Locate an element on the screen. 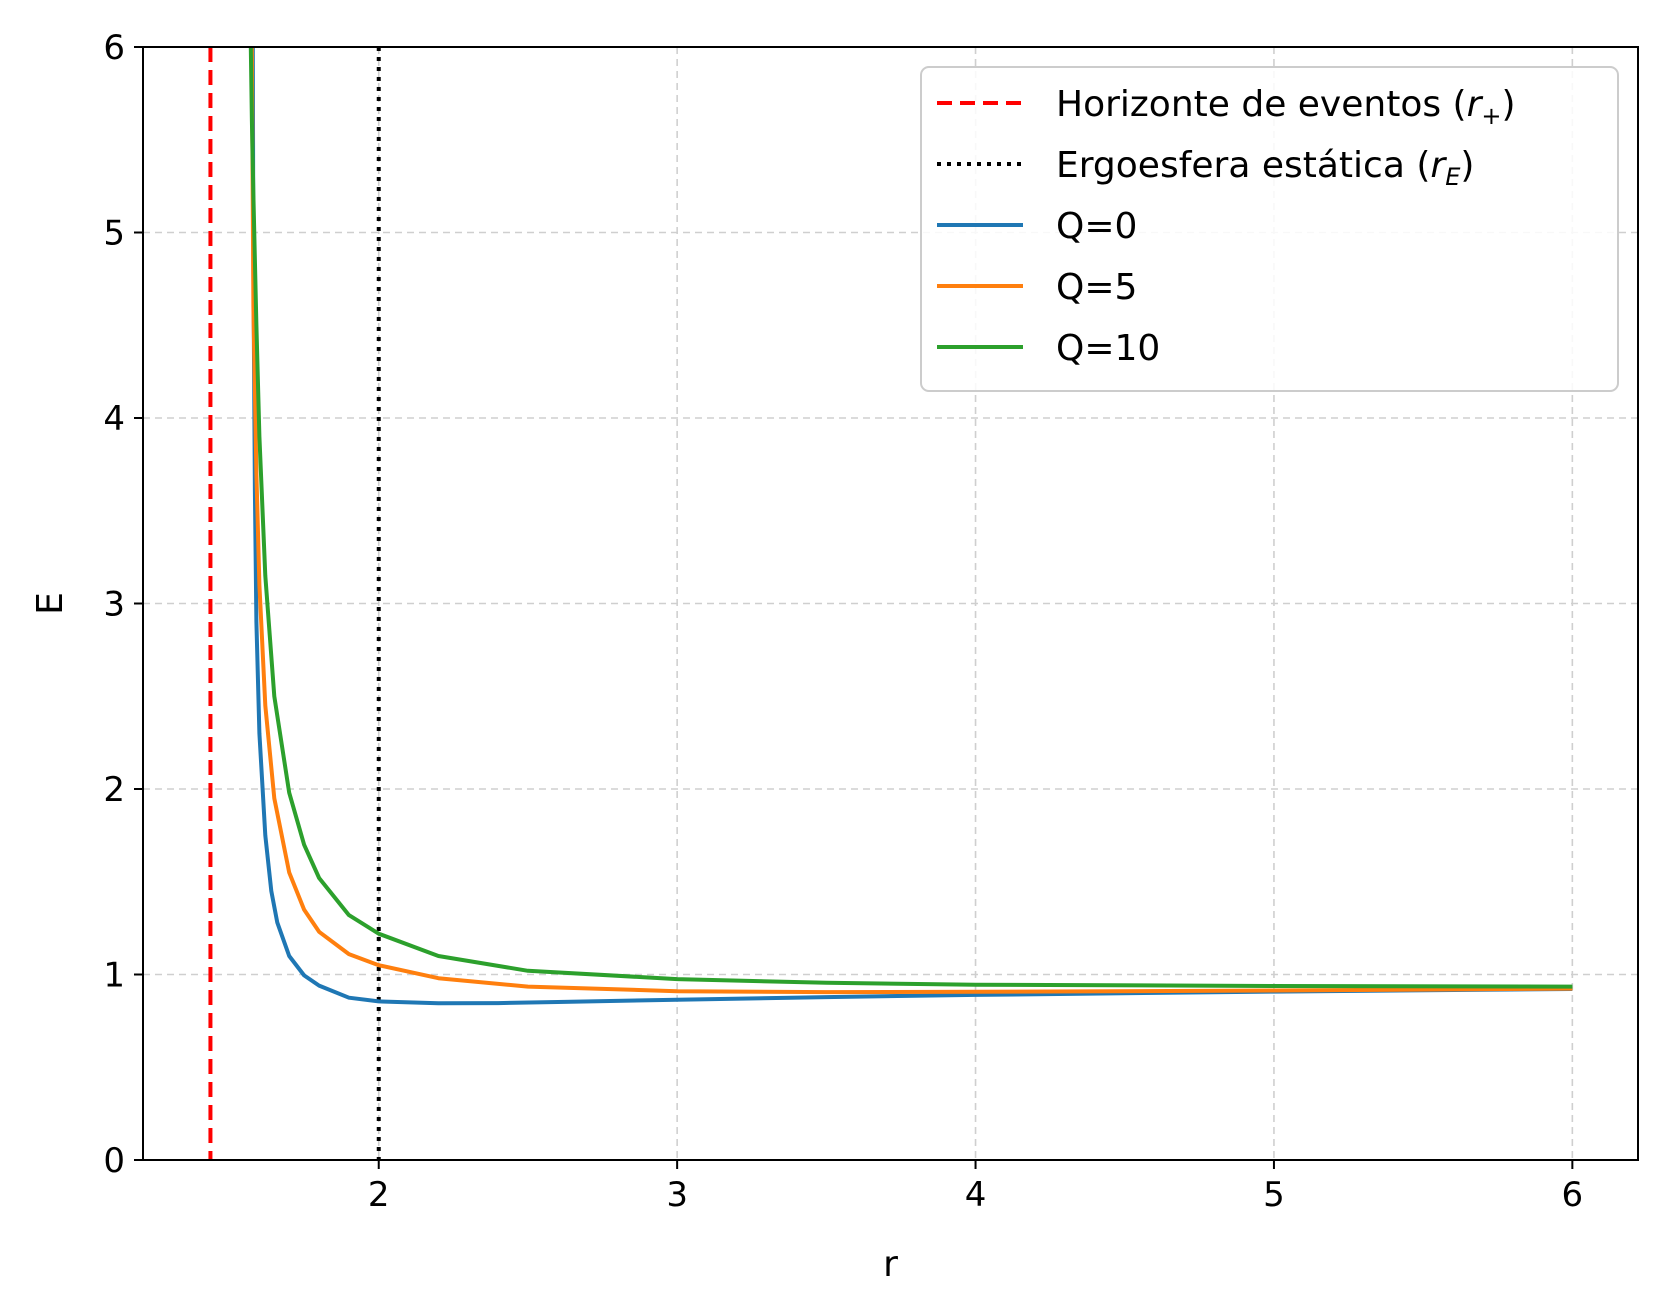 The image size is (1660, 1310). reference-lines is located at coordinates (294, 603).